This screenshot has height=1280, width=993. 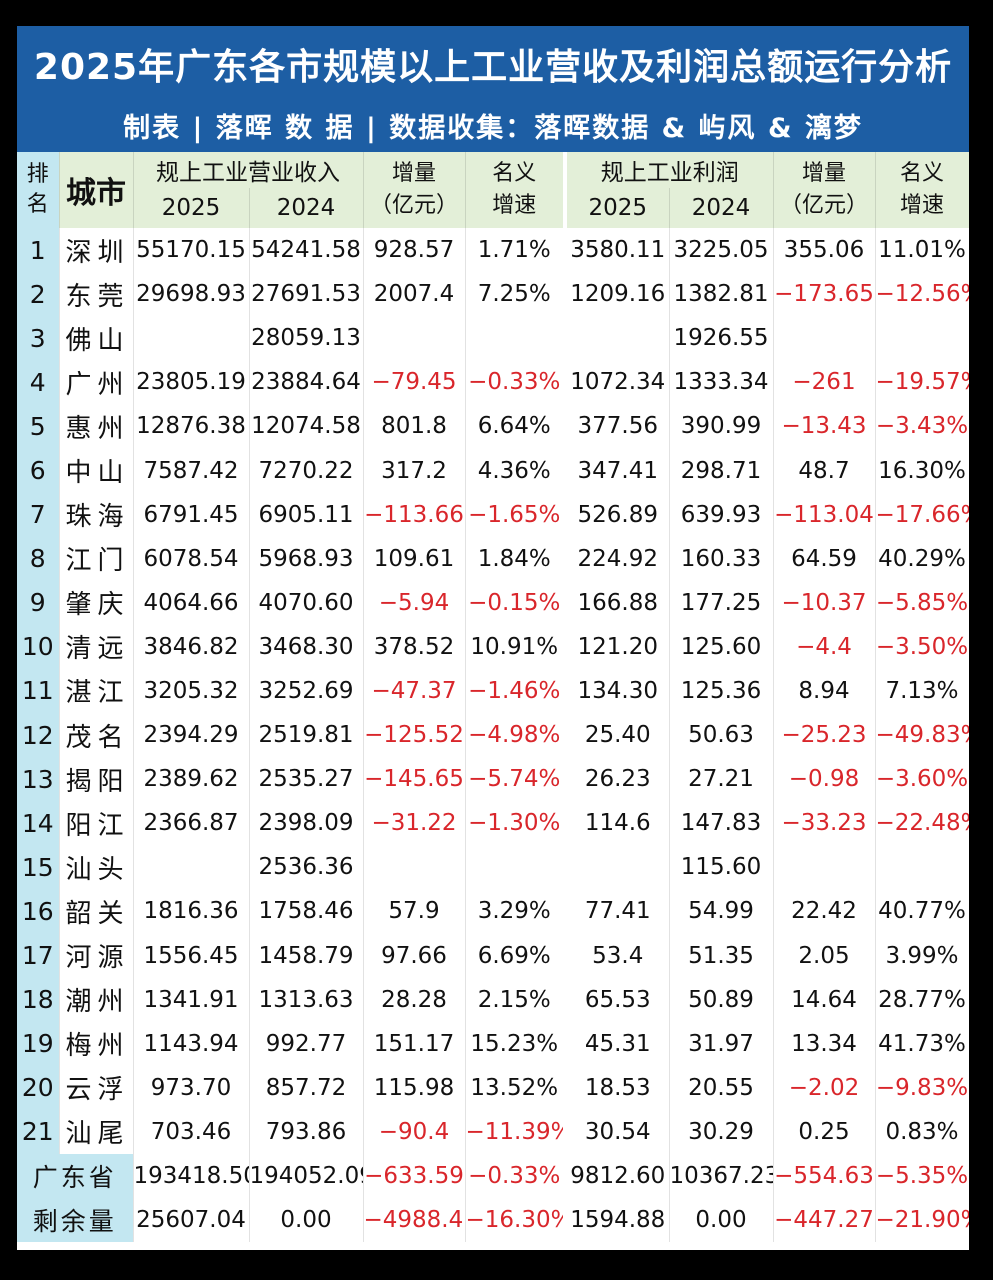 I want to click on rev-growth-cell: −1.65%, so click(x=516, y=514).